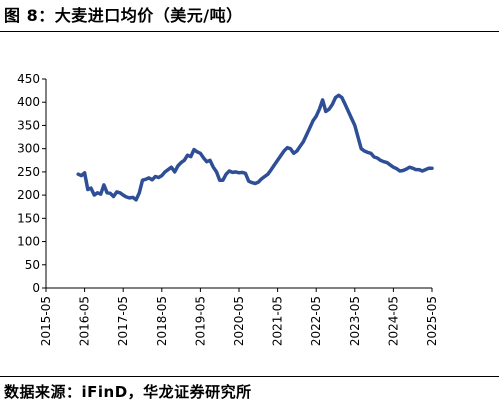 This screenshot has width=499, height=409. What do you see at coordinates (46, 321) in the screenshot?
I see `x-tick-label: 2015-05` at bounding box center [46, 321].